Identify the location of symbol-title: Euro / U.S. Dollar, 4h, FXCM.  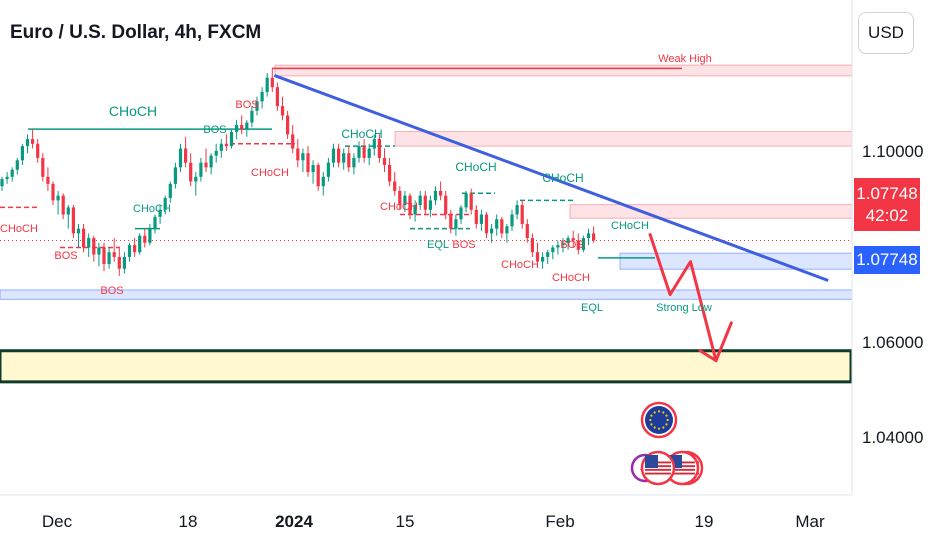
(136, 32).